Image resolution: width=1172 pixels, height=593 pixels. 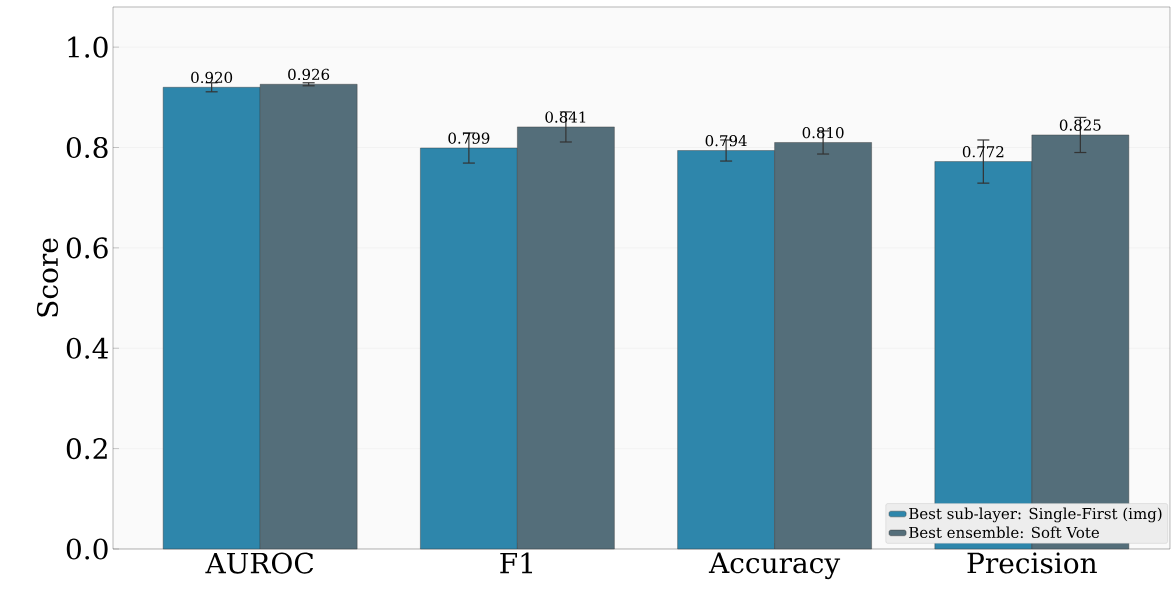 What do you see at coordinates (87, 348) in the screenshot?
I see `y-tick-label: 0.4` at bounding box center [87, 348].